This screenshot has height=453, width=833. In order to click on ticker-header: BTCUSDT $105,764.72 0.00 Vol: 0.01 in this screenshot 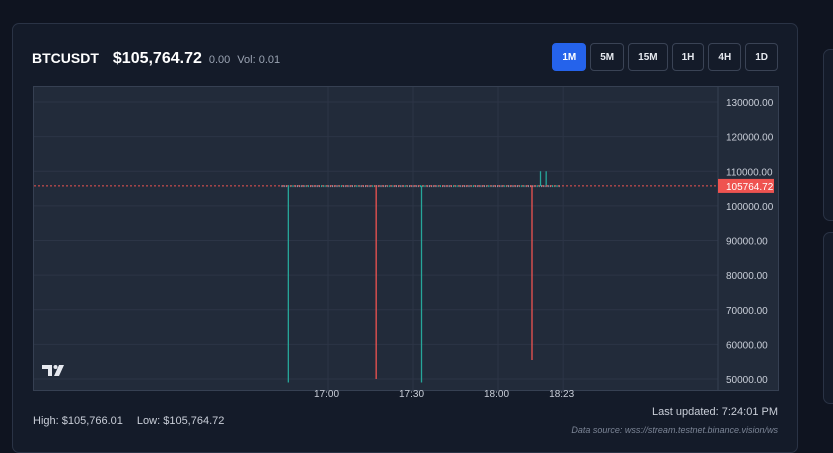, I will do `click(156, 59)`.